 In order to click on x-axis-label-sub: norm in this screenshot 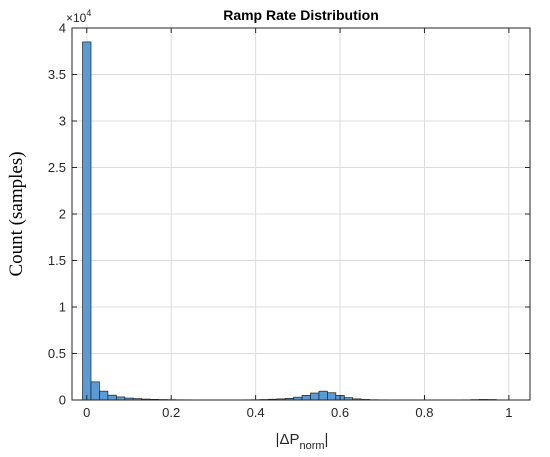, I will do `click(311, 446)`.